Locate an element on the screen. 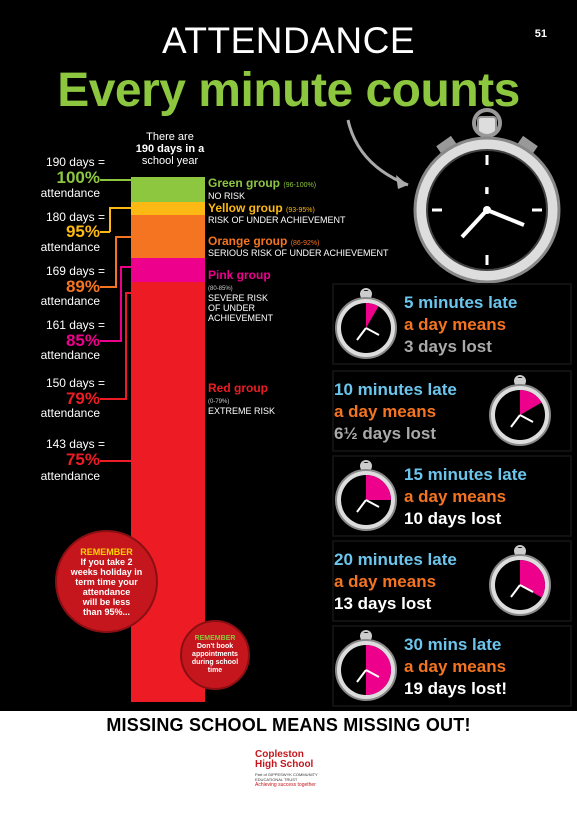 This screenshot has height=817, width=577. group-orange: Orange group (86-92%) is located at coordinates (264, 241).